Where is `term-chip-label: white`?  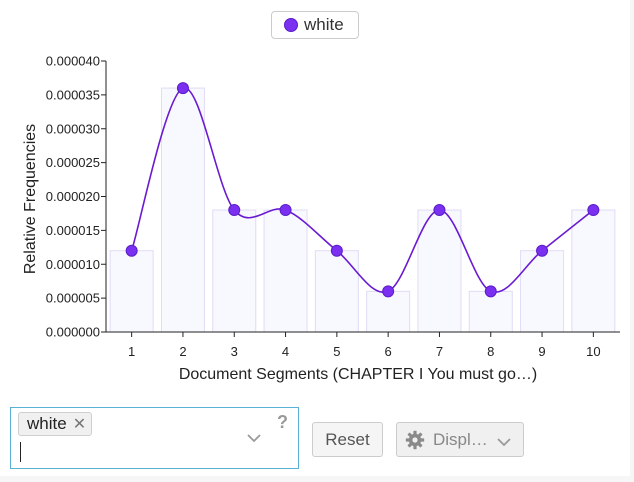
term-chip-label: white is located at coordinates (47, 423).